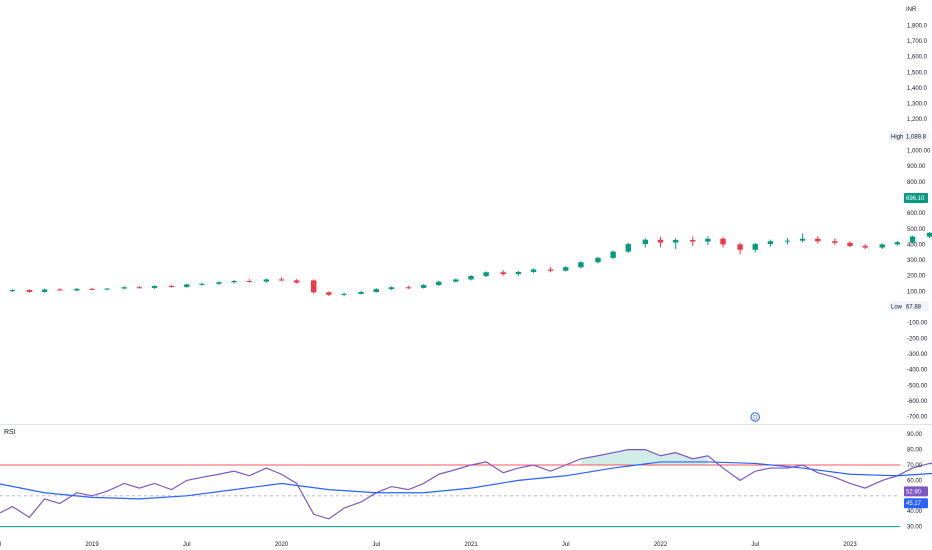 The height and width of the screenshot is (550, 932). Describe the element at coordinates (917, 402) in the screenshot. I see `price-axis-label: -600.00` at that location.